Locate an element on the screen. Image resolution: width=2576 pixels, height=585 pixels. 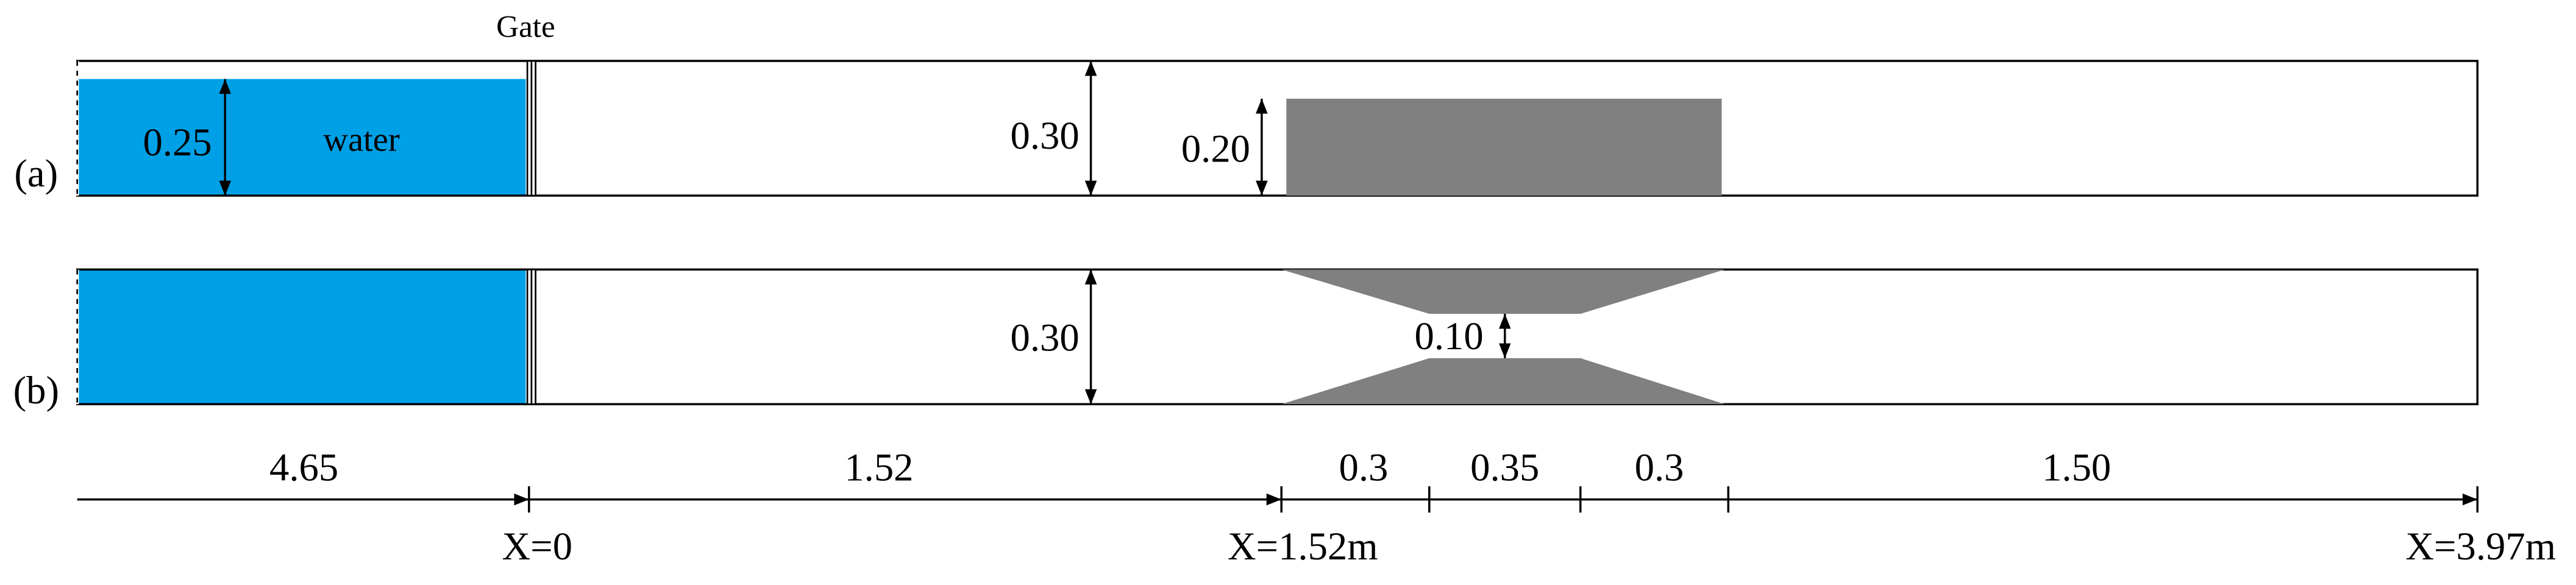
segment-label: 0.35 is located at coordinates (1504, 467).